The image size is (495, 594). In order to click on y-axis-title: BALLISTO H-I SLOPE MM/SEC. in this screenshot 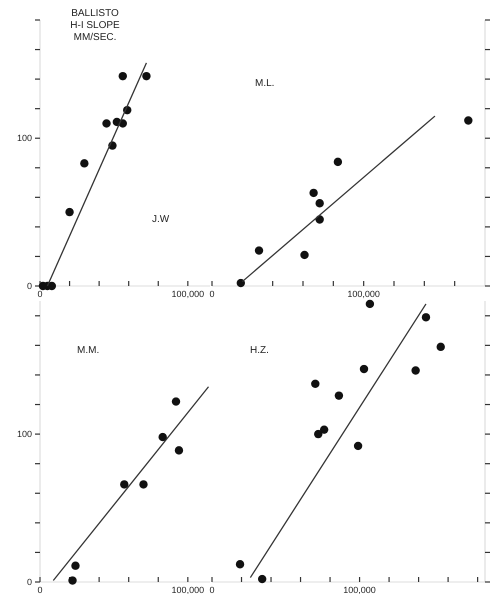, I will do `click(95, 25)`.